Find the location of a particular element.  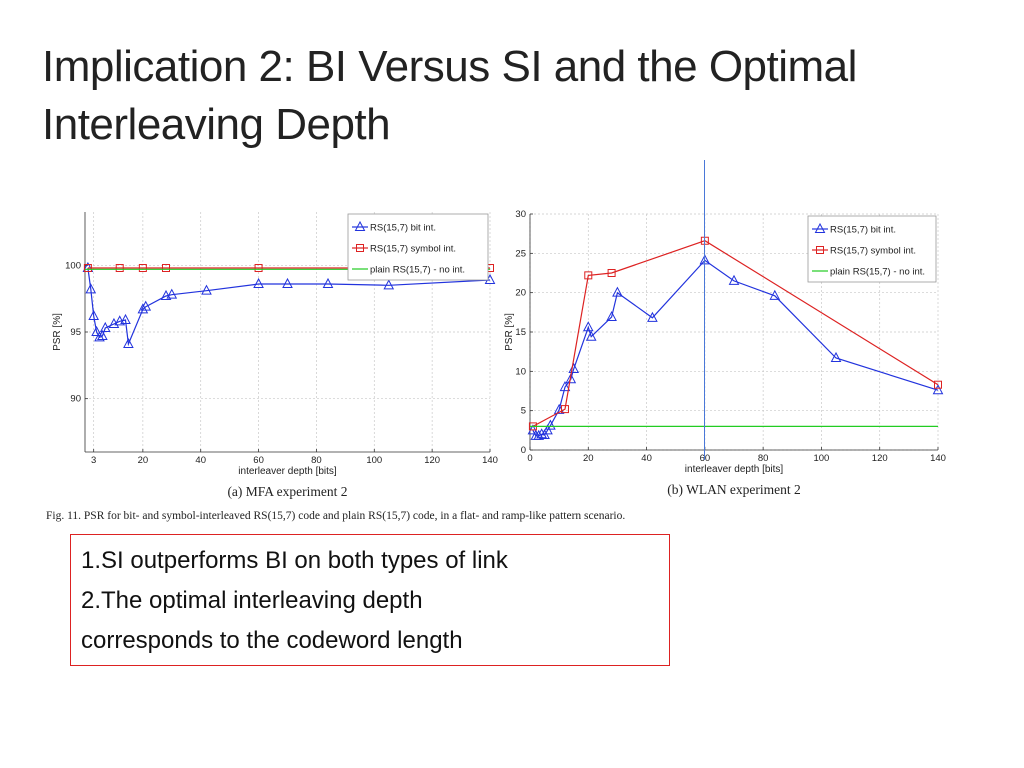

y-tick-label: 100 is located at coordinates (73, 265).